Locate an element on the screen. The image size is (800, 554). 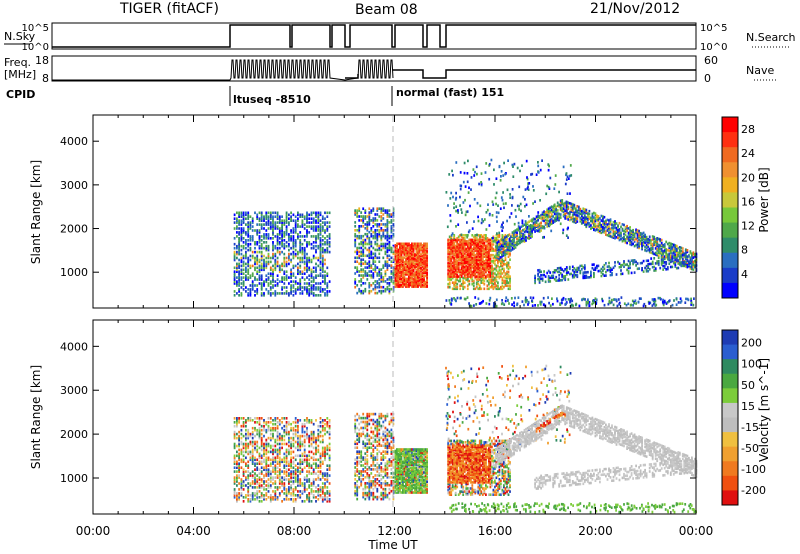
power-colorbar-label: Power [dB] is located at coordinates (764, 199).